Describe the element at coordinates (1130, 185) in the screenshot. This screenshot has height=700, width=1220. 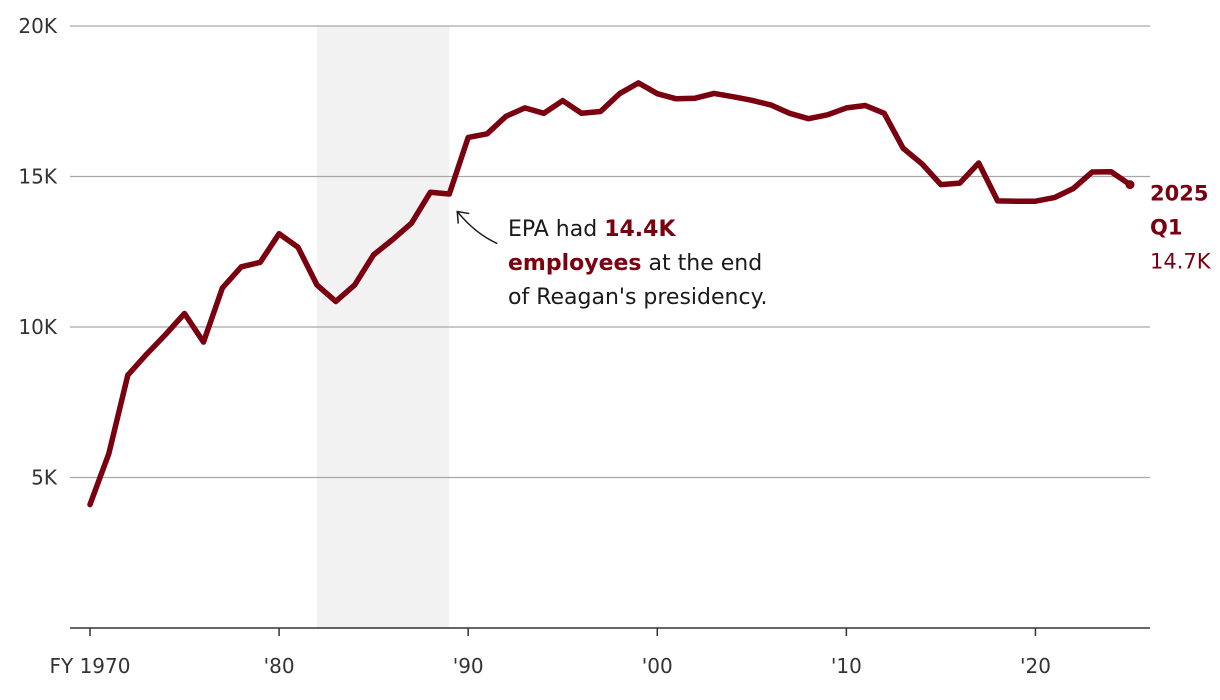
I see `series-end-dot` at that location.